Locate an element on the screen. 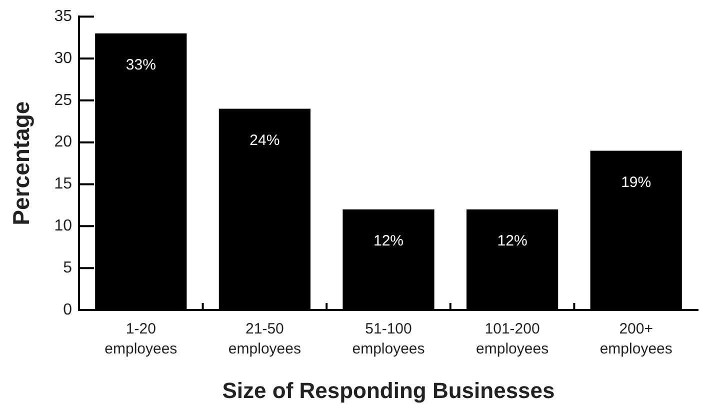 Image resolution: width=701 pixels, height=411 pixels. y-tick-label: 35 is located at coordinates (63, 17).